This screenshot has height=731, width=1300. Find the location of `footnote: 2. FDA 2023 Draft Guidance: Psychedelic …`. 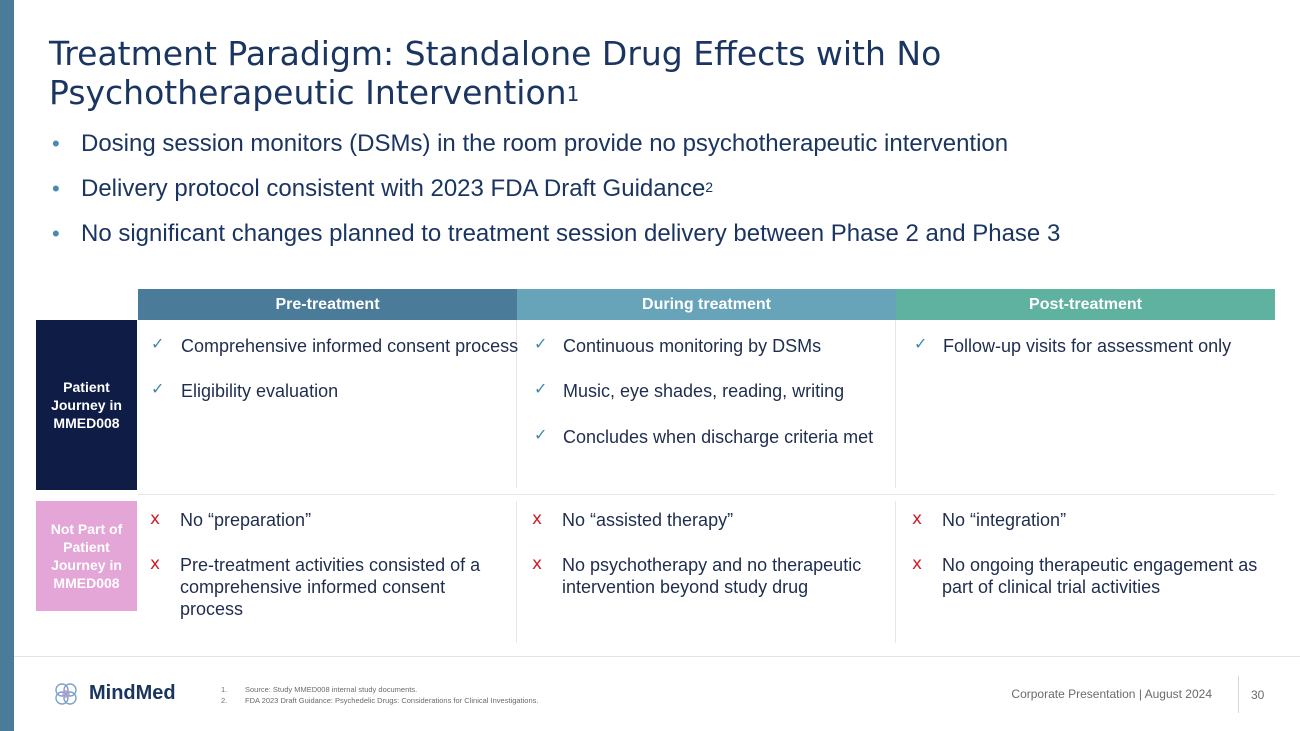

footnote: 2. FDA 2023 Draft Guidance: Psychedelic … is located at coordinates (379, 700).